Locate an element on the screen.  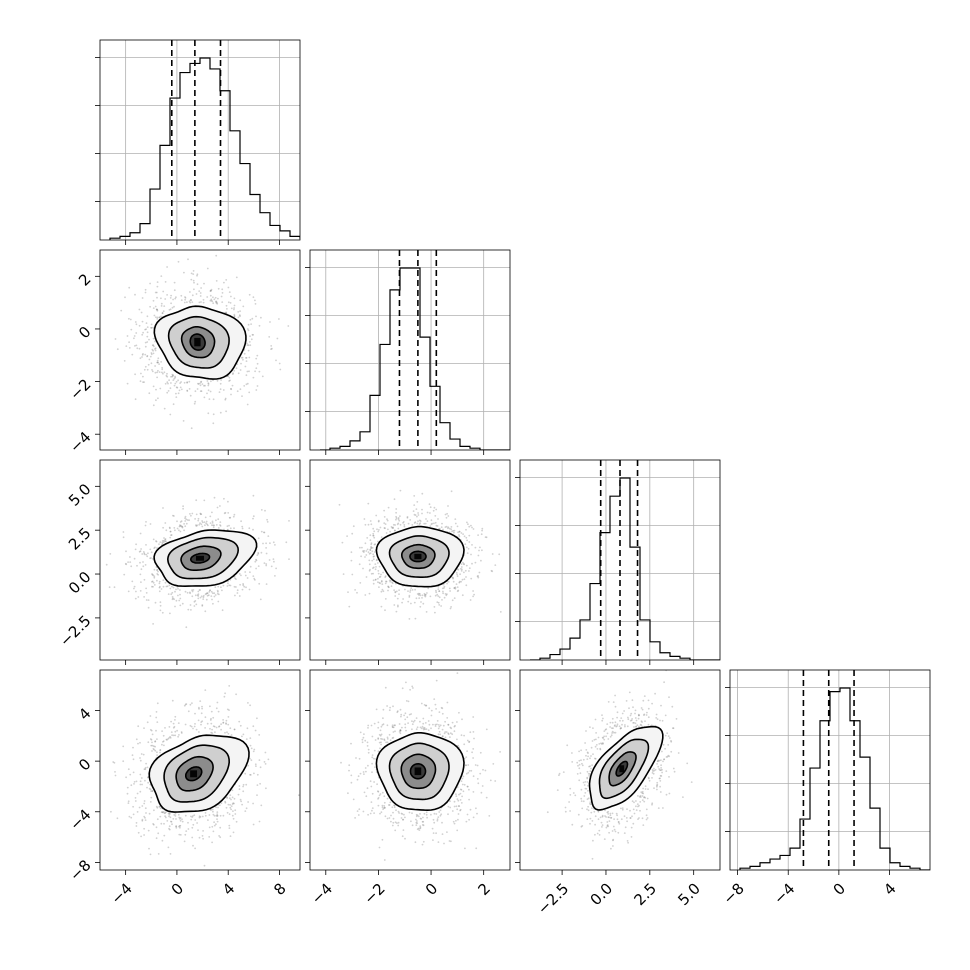
contour-line is located at coordinates (624, 769).